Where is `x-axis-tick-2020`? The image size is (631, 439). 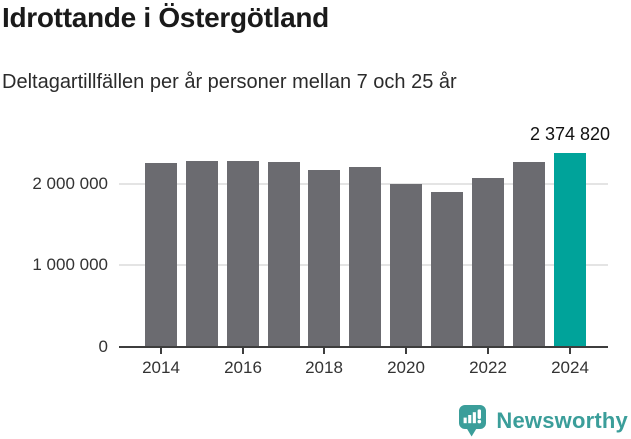
x-axis-tick-2020 is located at coordinates (406, 351).